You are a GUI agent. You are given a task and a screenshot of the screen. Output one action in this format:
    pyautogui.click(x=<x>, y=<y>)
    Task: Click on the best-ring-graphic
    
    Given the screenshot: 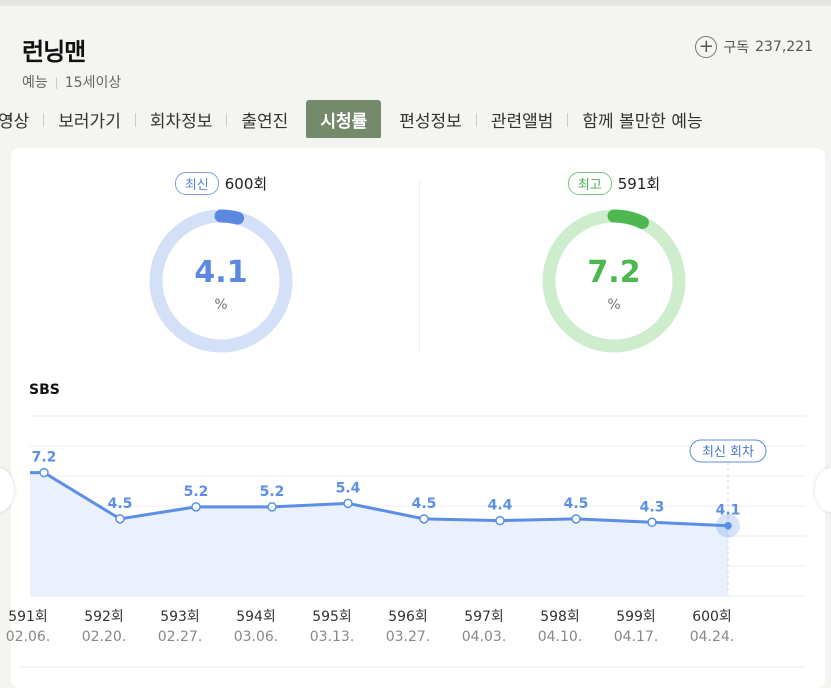 What is the action you would take?
    pyautogui.click(x=614, y=281)
    